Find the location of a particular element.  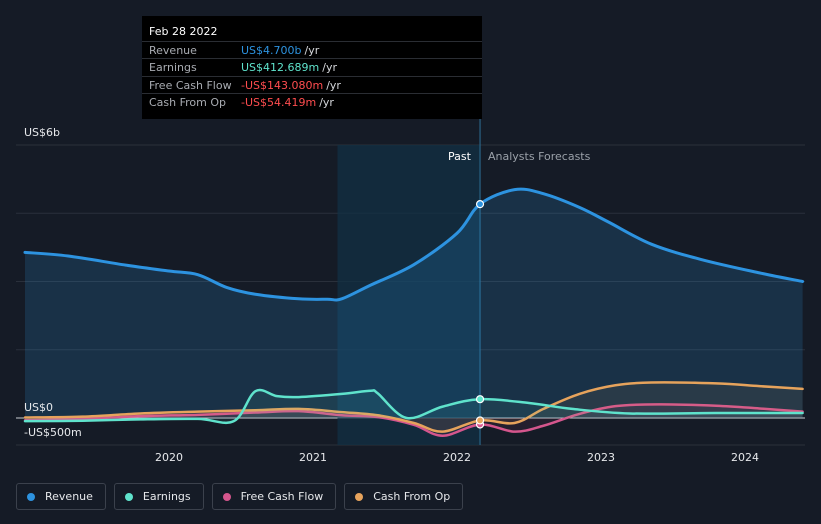

legend-item-revenue: Revenue is located at coordinates (61, 496).